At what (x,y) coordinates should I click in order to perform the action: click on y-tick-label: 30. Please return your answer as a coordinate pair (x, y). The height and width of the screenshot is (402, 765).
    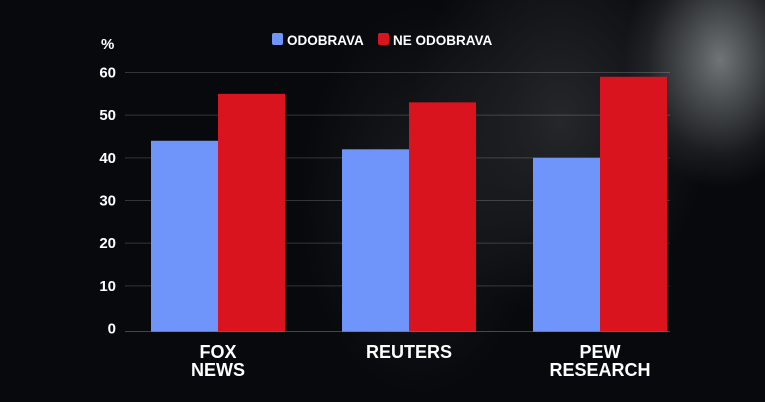
    Looking at the image, I should click on (107, 201).